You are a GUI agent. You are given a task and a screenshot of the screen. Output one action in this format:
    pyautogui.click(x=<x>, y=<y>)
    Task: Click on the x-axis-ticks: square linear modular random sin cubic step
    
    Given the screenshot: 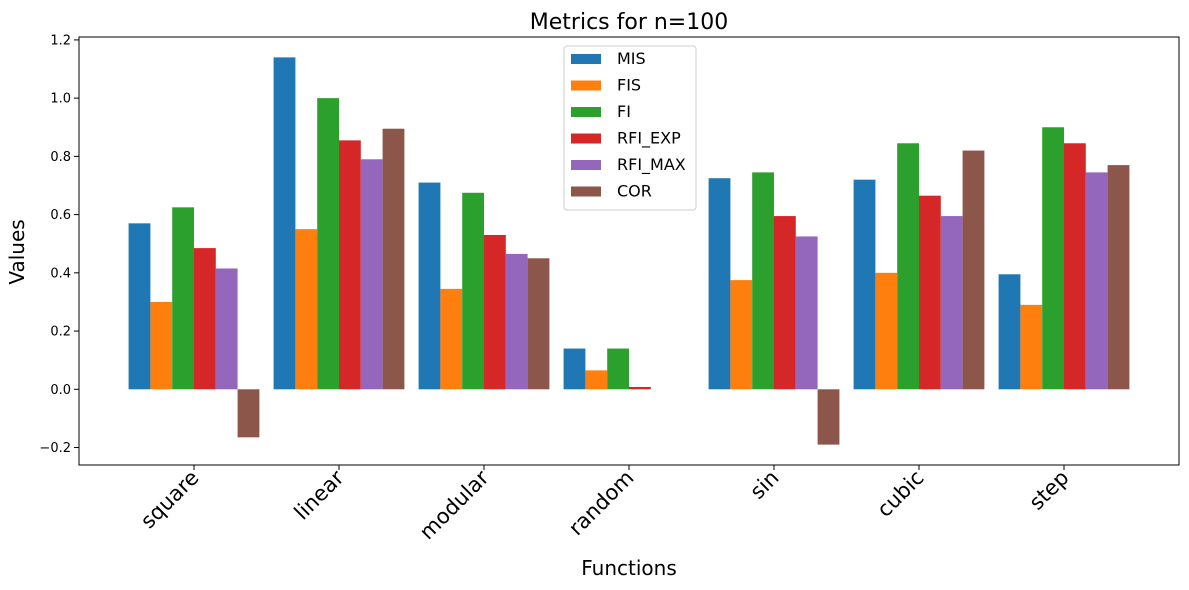 What is the action you would take?
    pyautogui.click(x=605, y=504)
    